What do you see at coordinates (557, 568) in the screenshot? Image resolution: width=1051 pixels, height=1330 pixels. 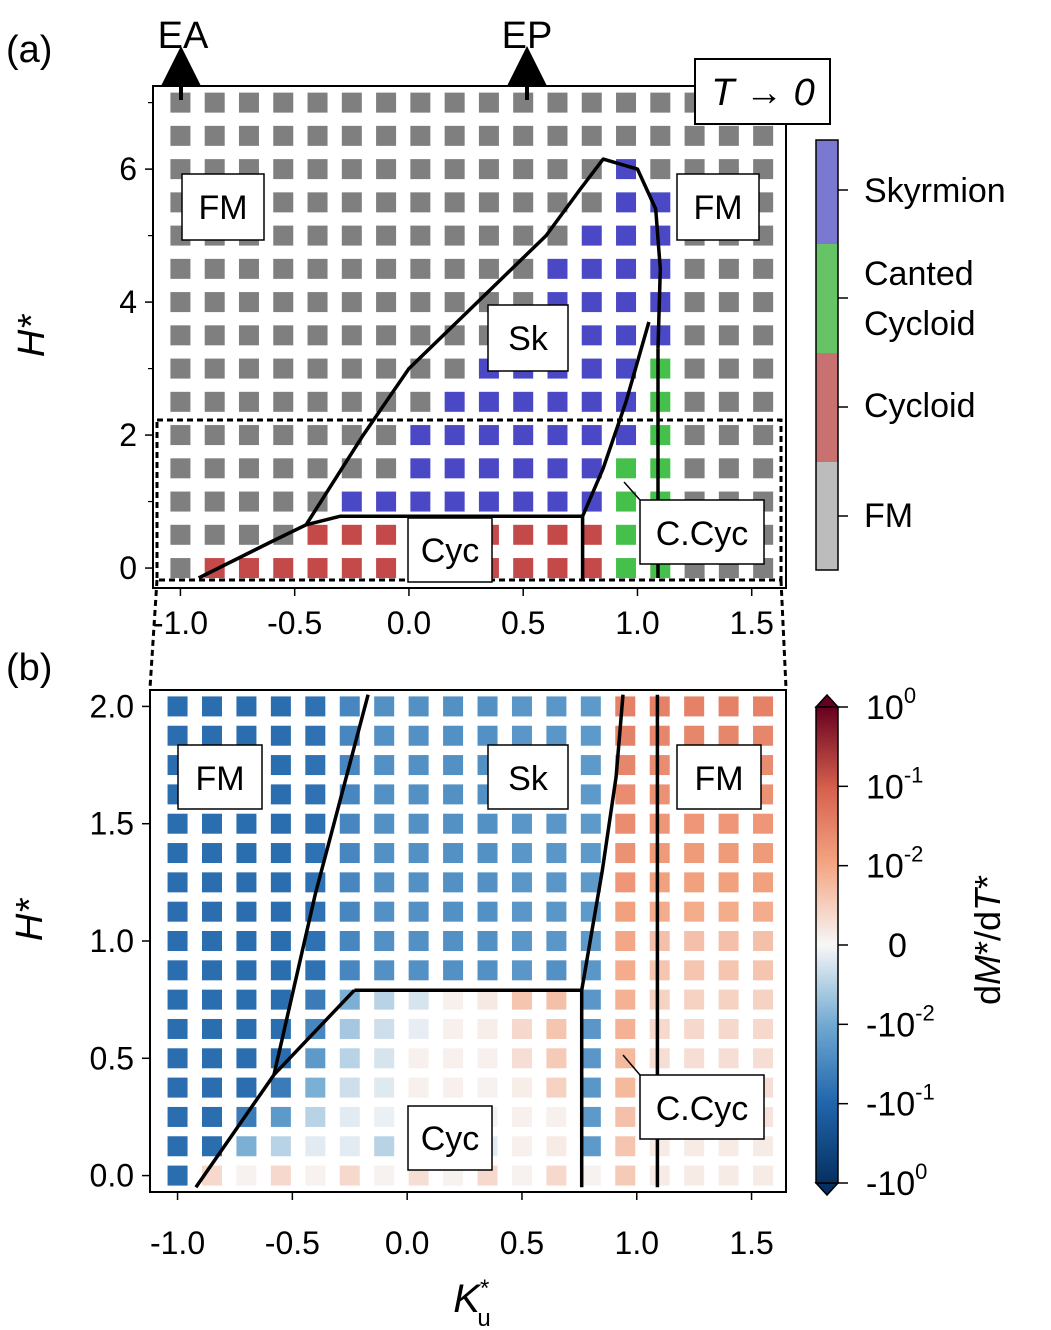 I see `cell-cycloid` at bounding box center [557, 568].